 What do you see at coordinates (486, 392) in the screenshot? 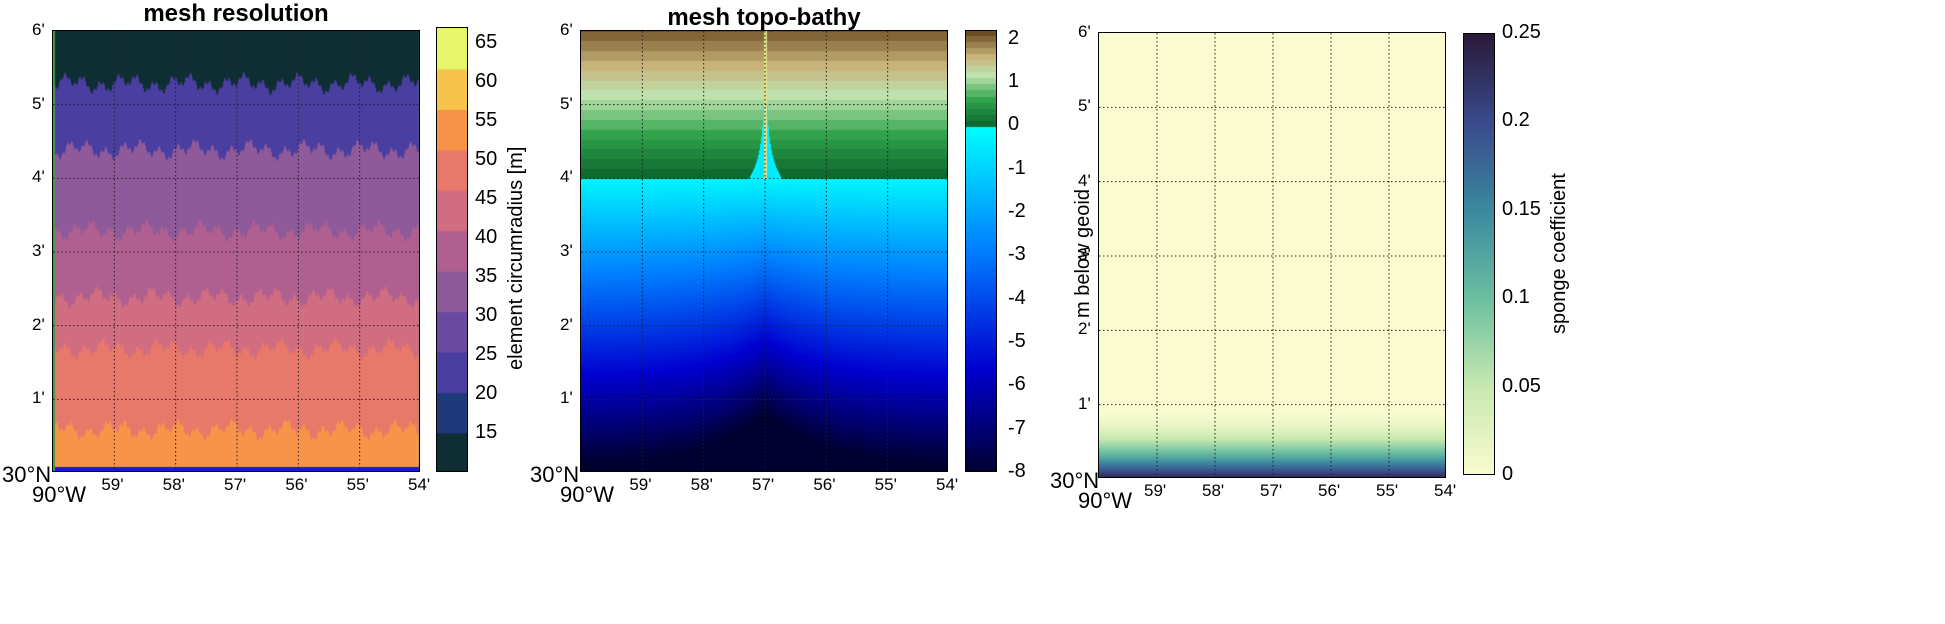
I see `colorbar-1-tick-label: 20` at bounding box center [486, 392].